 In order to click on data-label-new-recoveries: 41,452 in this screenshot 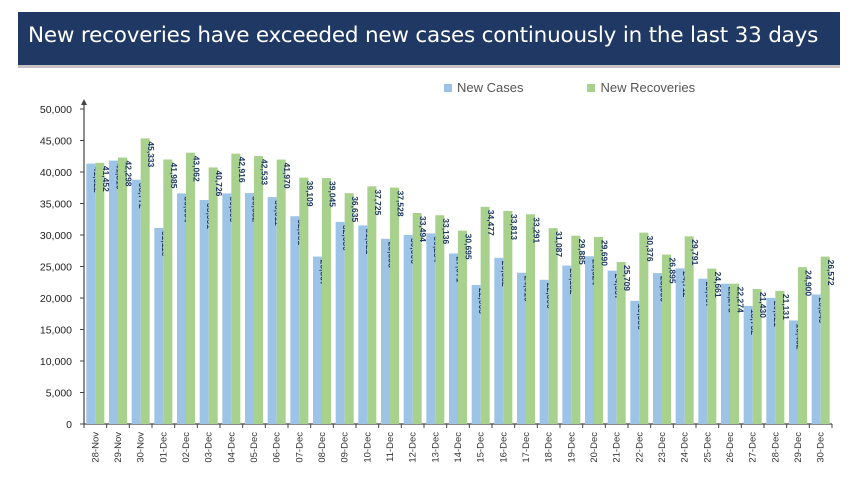, I will do `click(106, 179)`.